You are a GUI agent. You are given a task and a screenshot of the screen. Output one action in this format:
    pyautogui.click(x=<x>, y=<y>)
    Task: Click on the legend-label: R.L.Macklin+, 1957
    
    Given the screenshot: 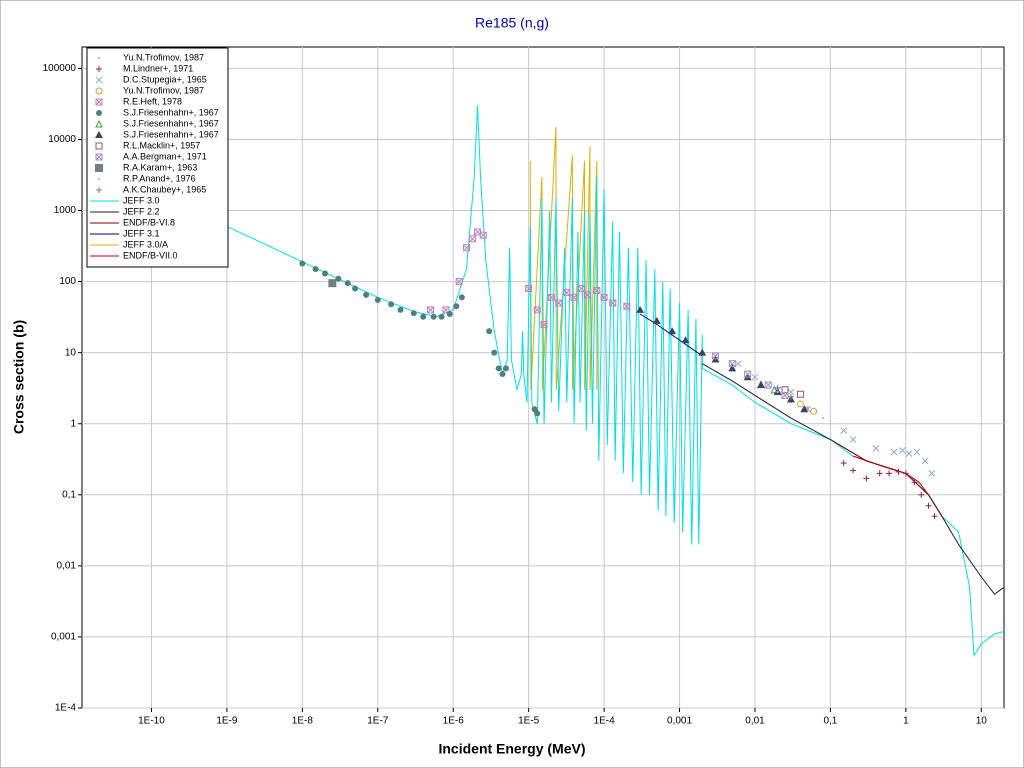 What is the action you would take?
    pyautogui.click(x=161, y=145)
    